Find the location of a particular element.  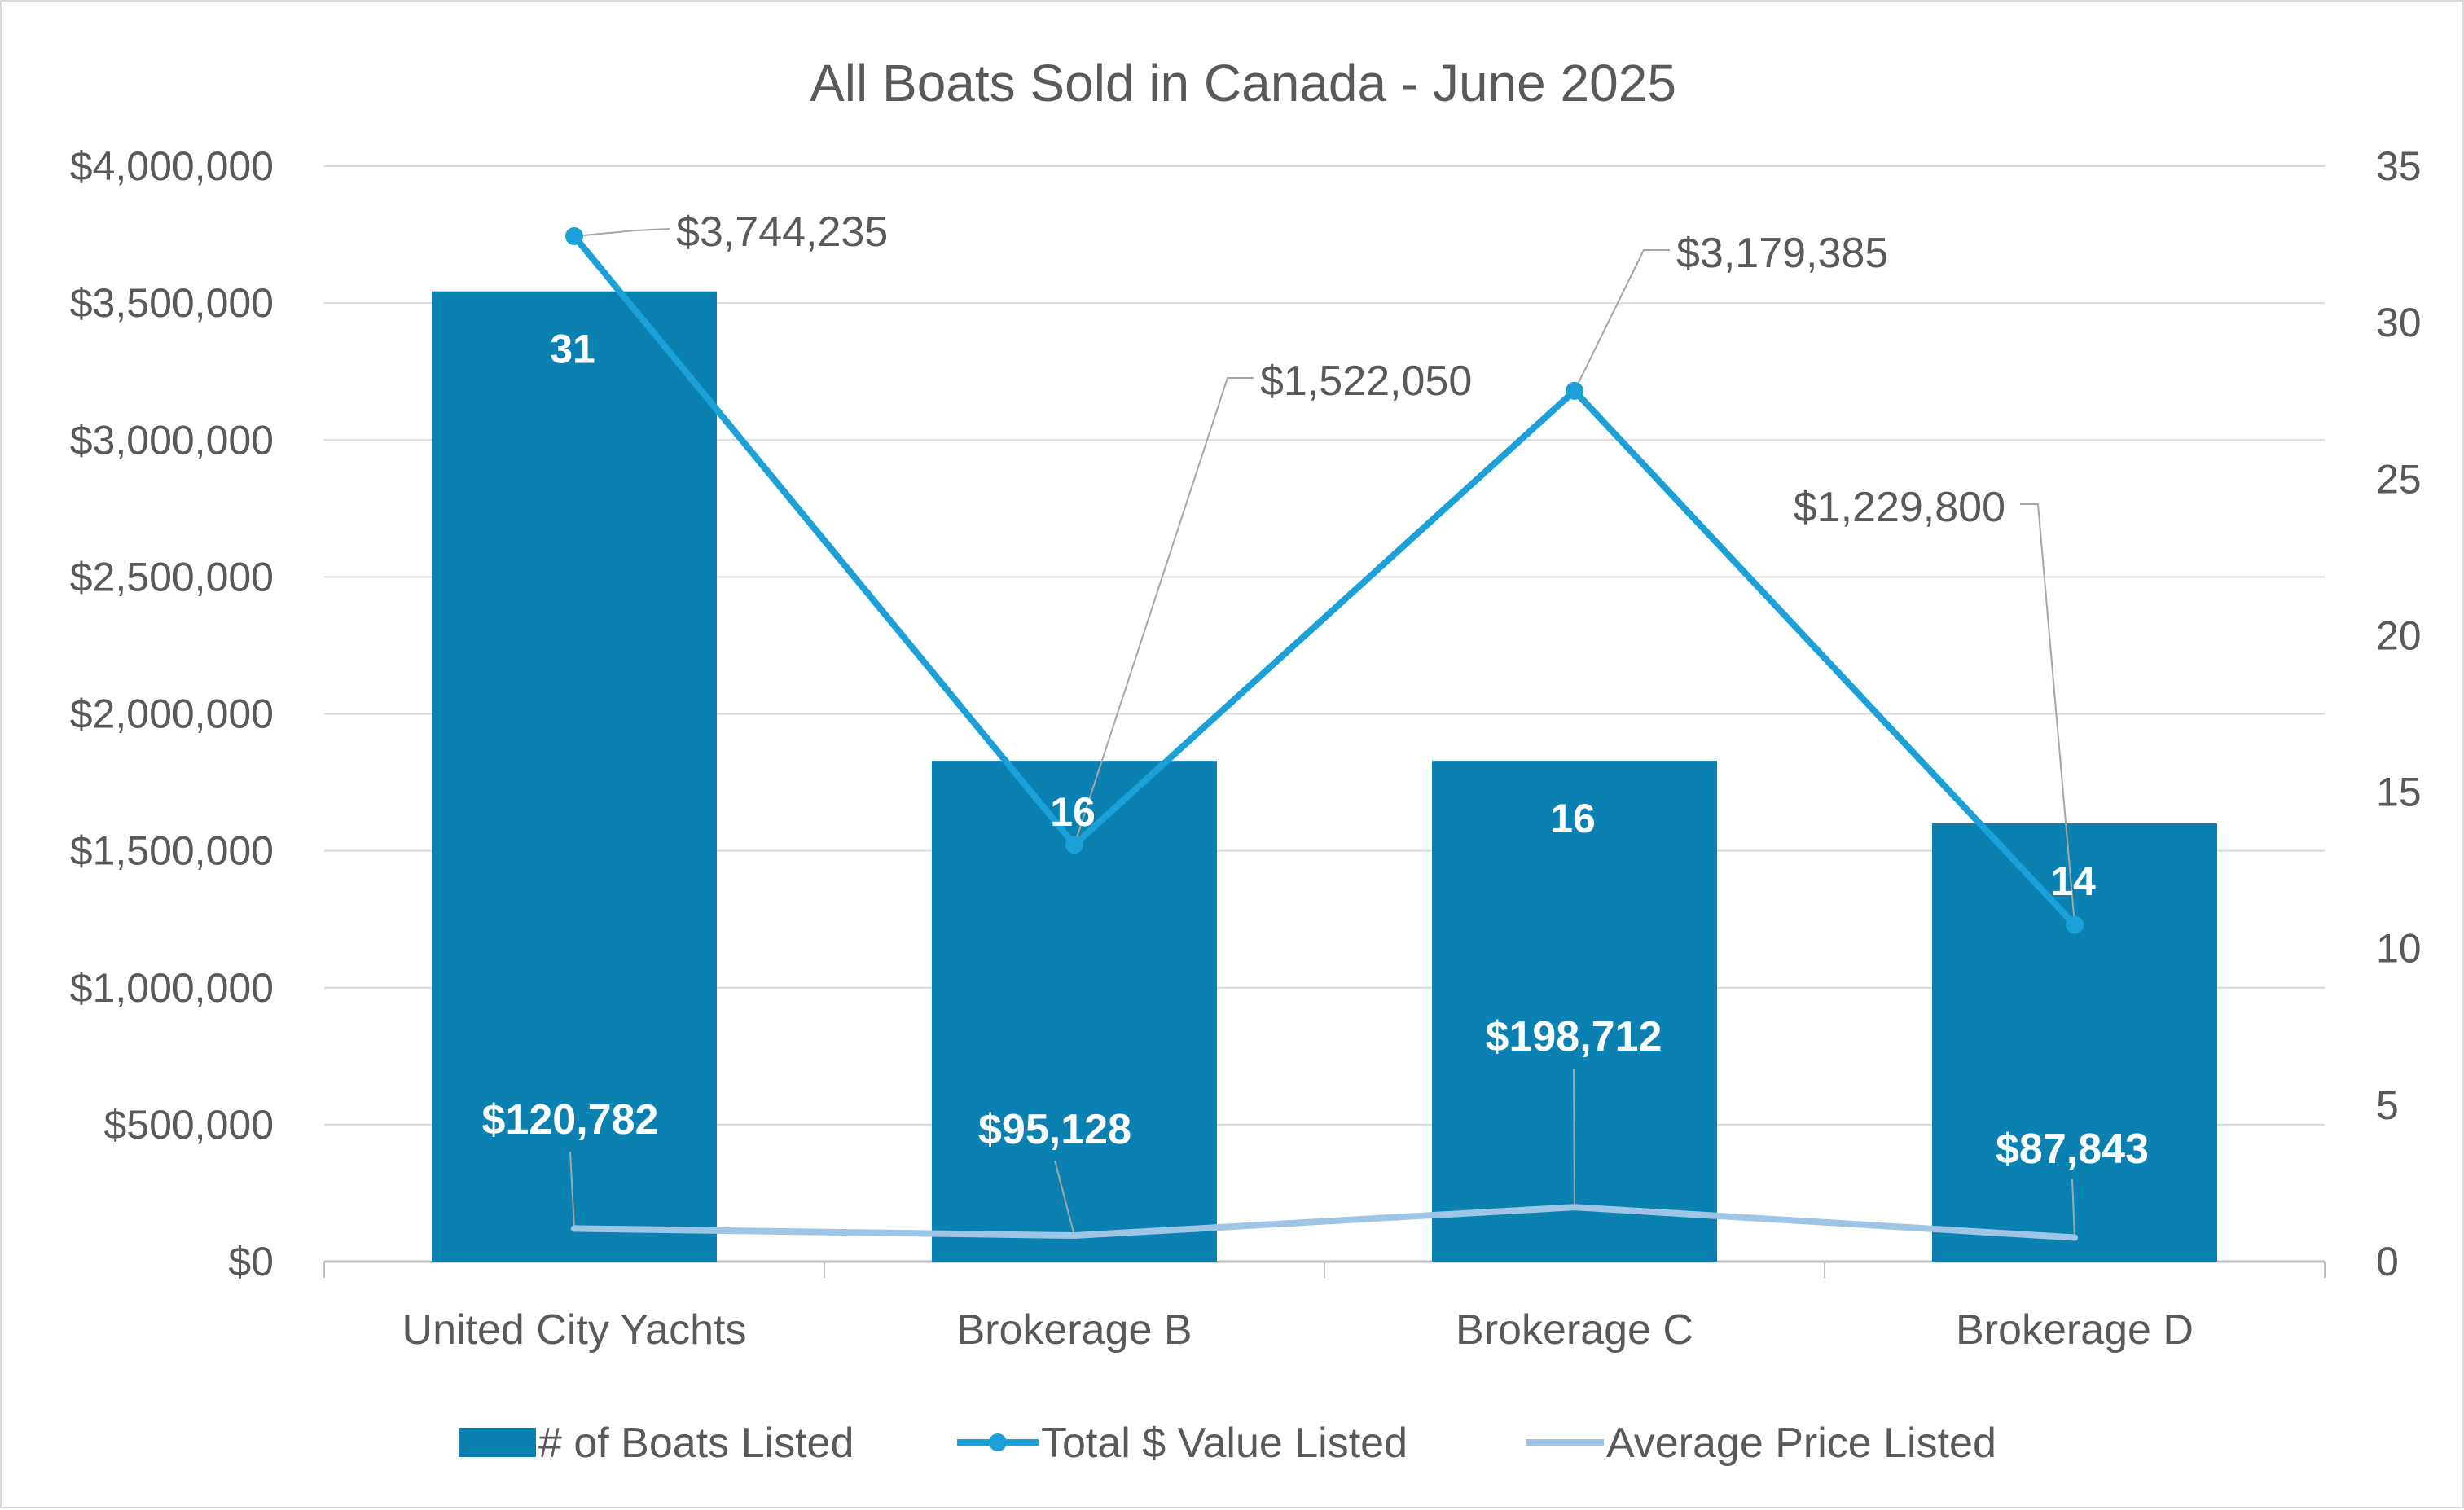

left-tick-label: $2,000,000 is located at coordinates (172, 714).